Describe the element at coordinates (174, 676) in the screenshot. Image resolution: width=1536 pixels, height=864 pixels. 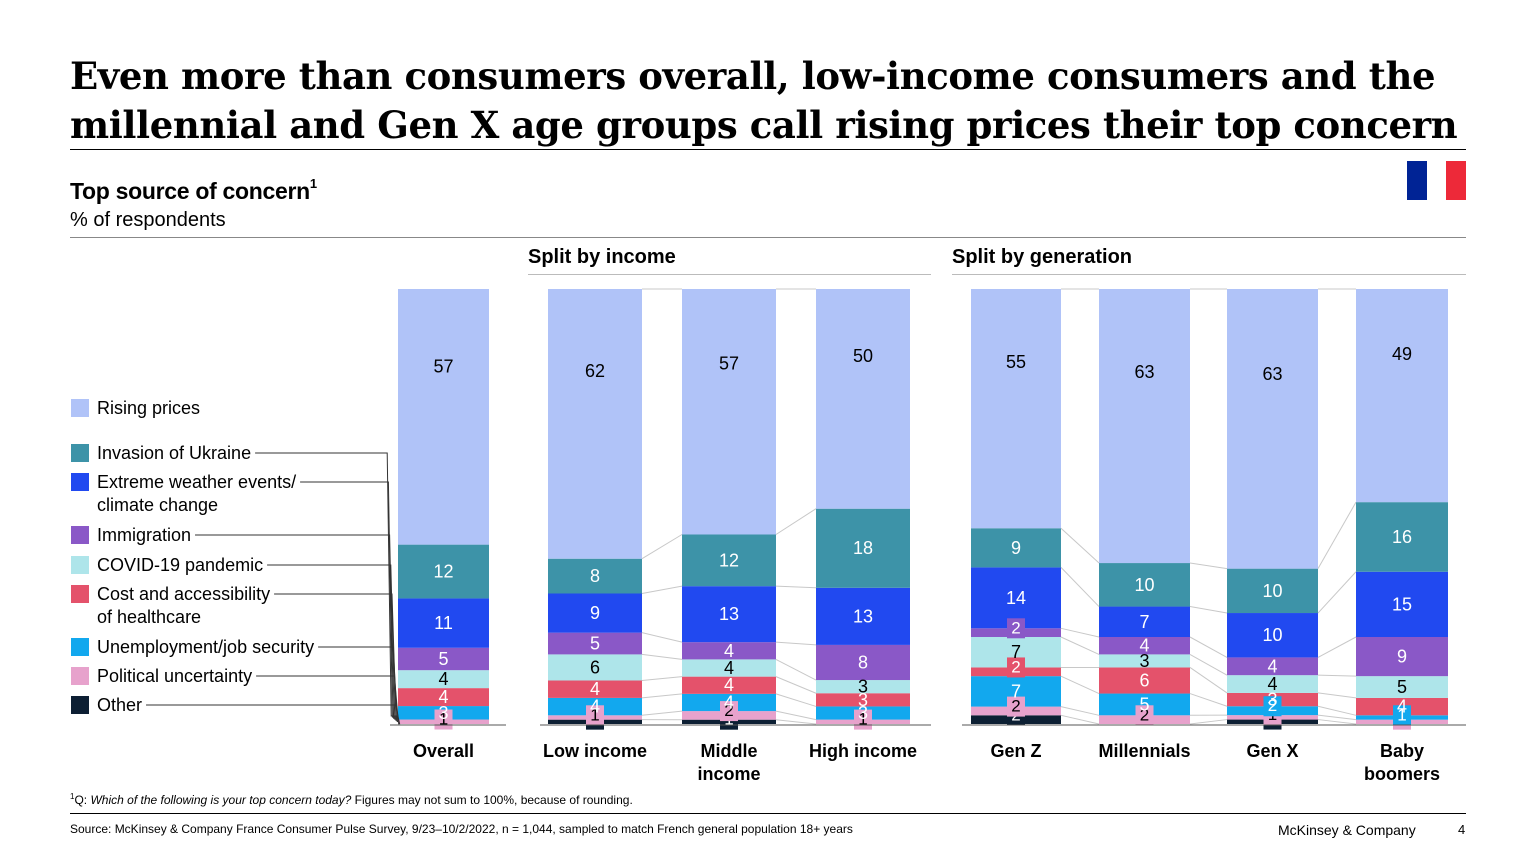
I see `legend-label-political-uncertainty: Political uncertainty` at that location.